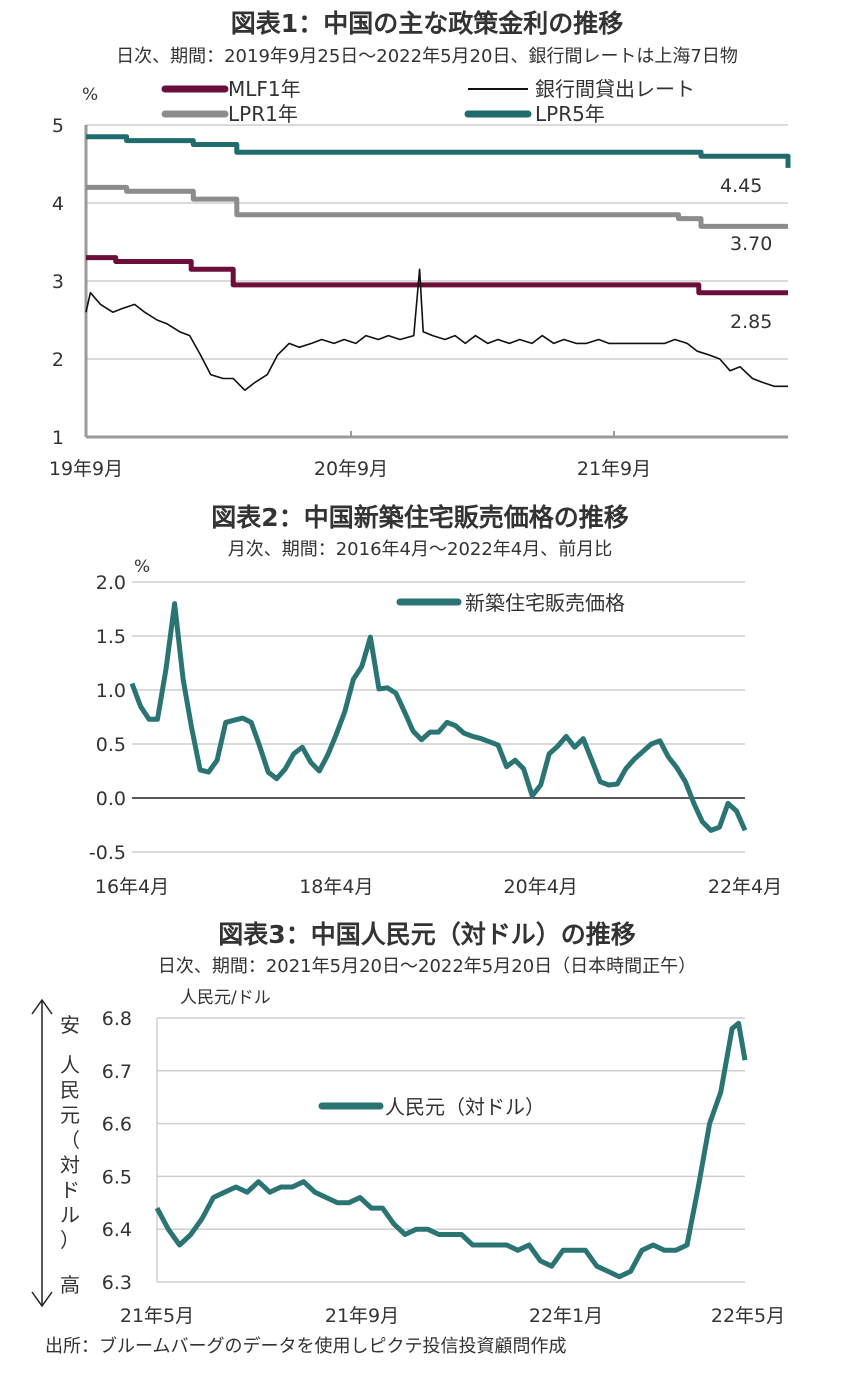 Image resolution: width=854 pixels, height=1375 pixels. Describe the element at coordinates (117, 1177) in the screenshot. I see `y-tick-label: 6.5` at that location.